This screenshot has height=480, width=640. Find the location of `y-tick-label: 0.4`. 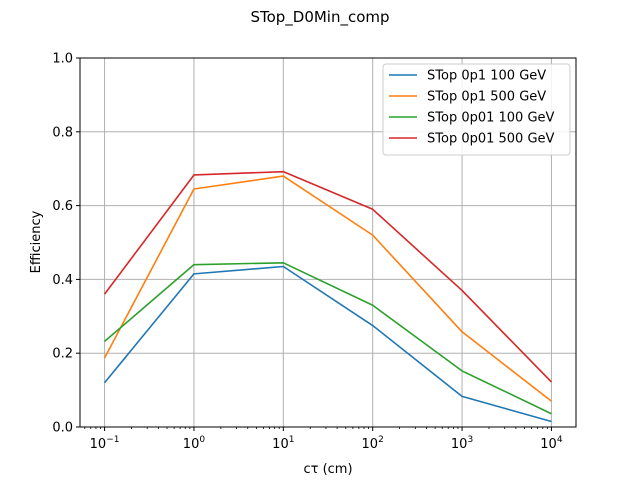

y-tick-label: 0.4 is located at coordinates (62, 280).